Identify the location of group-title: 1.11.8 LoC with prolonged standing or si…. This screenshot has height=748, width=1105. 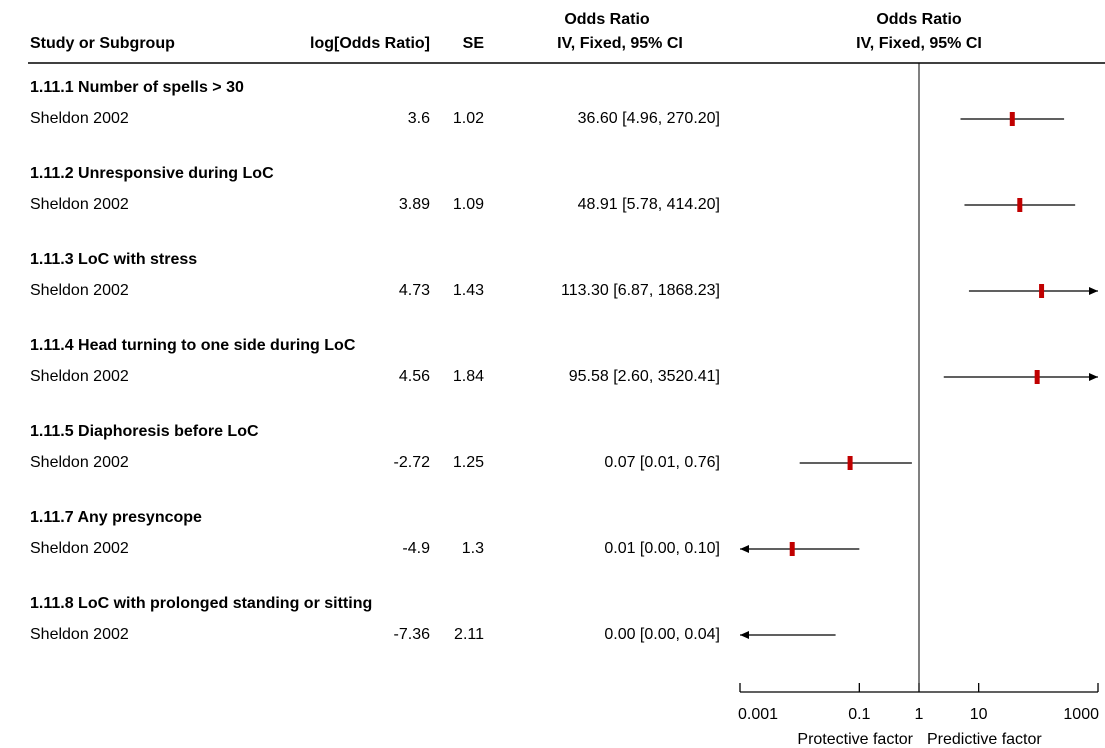
(201, 603).